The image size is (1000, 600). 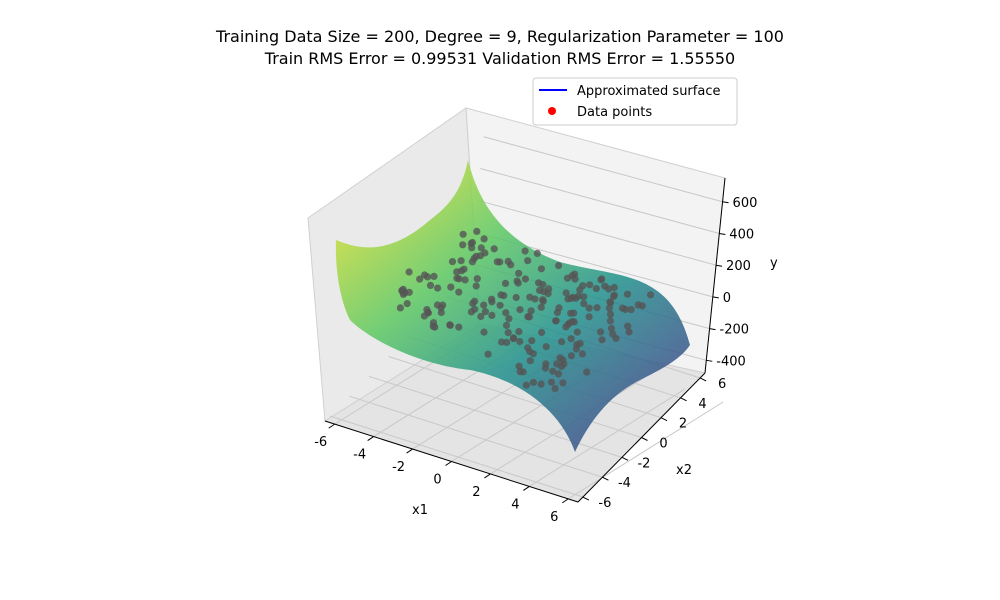 What do you see at coordinates (624, 483) in the screenshot?
I see `x2-tick-label: -4` at bounding box center [624, 483].